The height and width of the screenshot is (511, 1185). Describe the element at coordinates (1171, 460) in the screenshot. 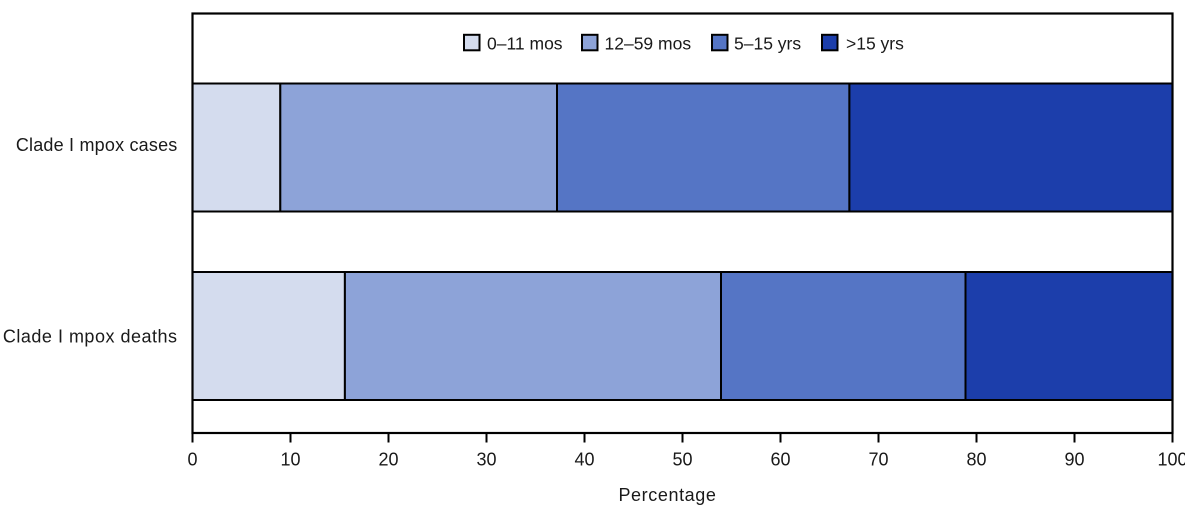

I see `svg-text: 100` at that location.